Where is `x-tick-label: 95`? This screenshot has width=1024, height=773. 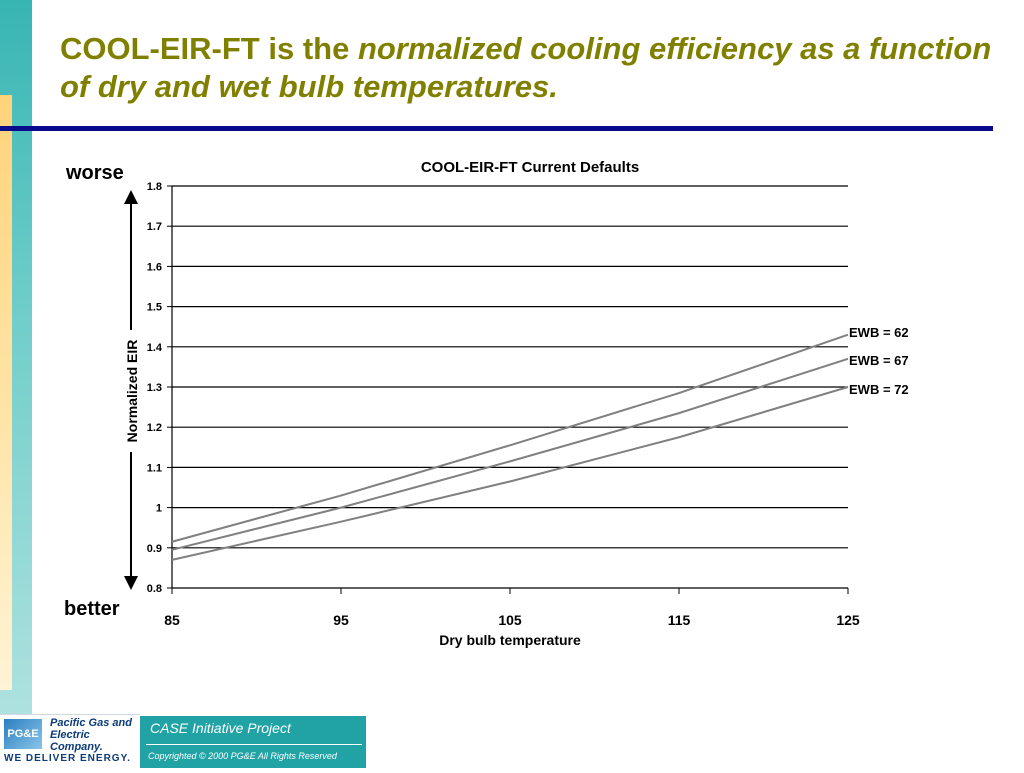 x-tick-label: 95 is located at coordinates (341, 620).